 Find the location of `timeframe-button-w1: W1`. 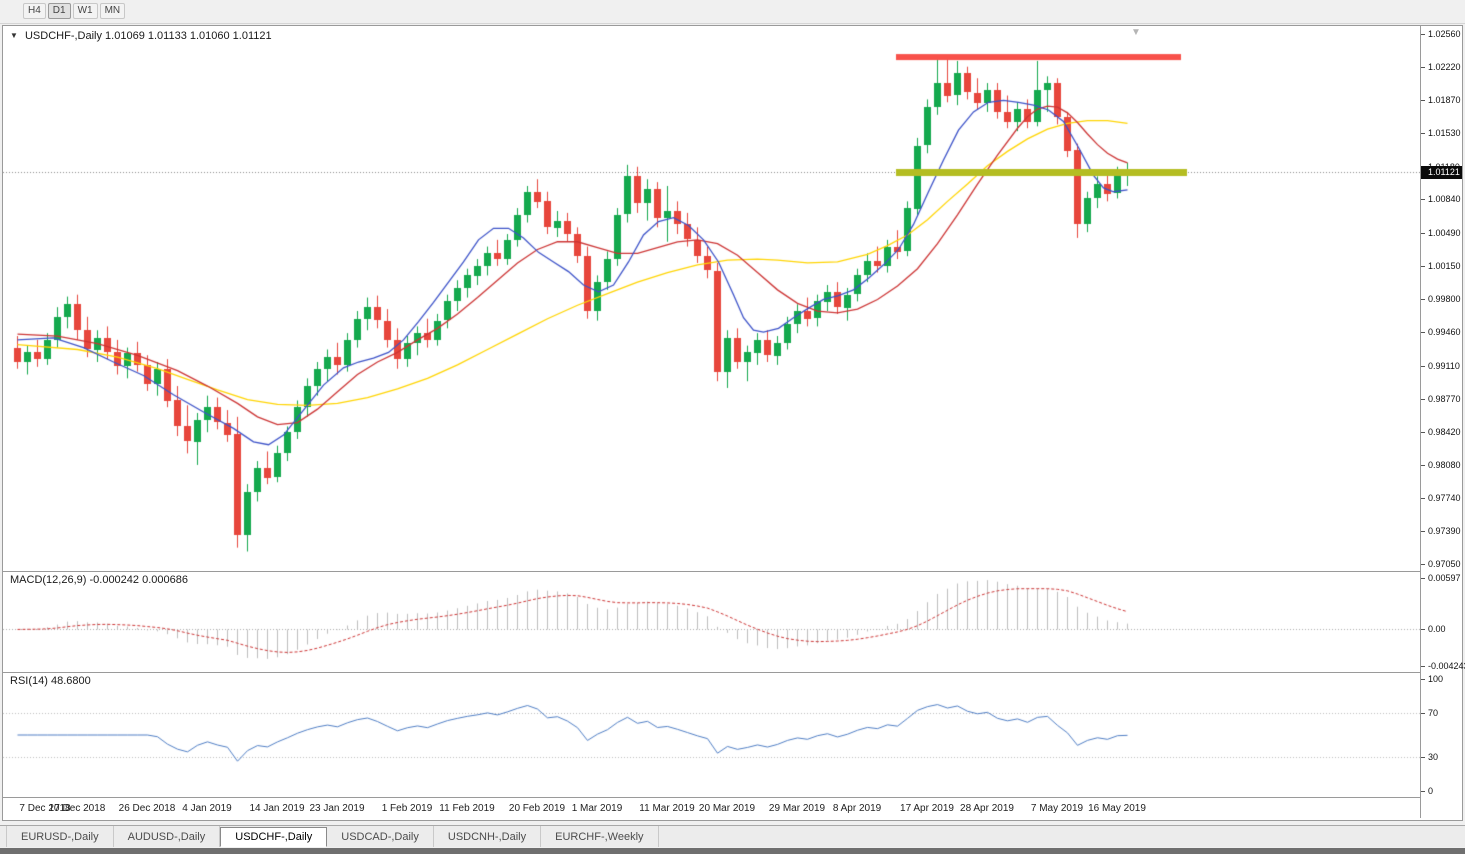

timeframe-button-w1: W1 is located at coordinates (85, 11).